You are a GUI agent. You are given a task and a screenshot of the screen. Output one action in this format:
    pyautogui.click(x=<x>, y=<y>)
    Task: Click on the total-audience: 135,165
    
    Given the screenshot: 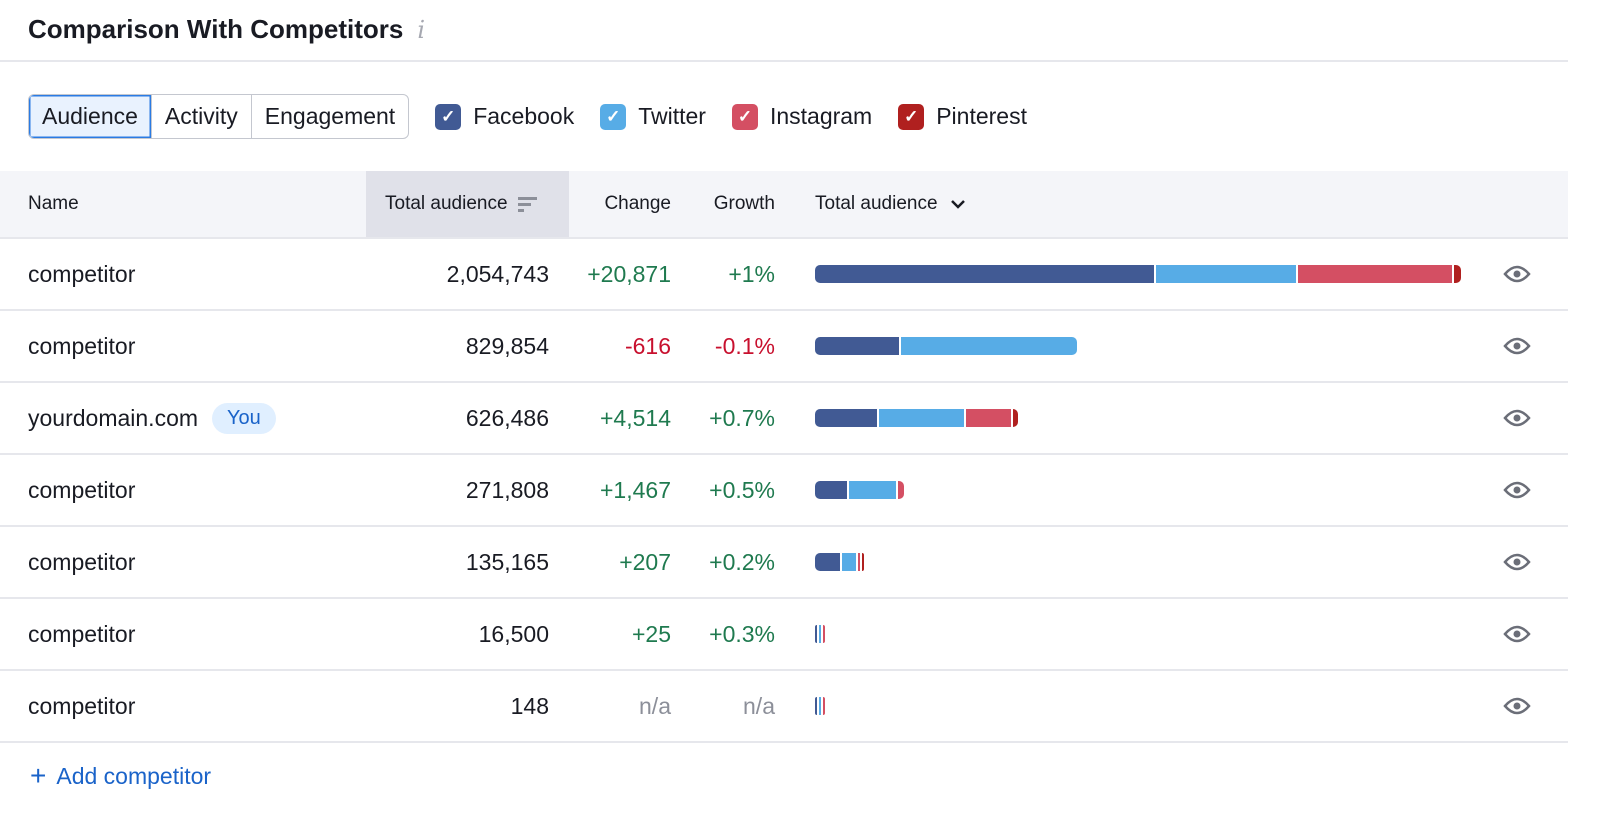 What is the action you would take?
    pyautogui.click(x=507, y=561)
    